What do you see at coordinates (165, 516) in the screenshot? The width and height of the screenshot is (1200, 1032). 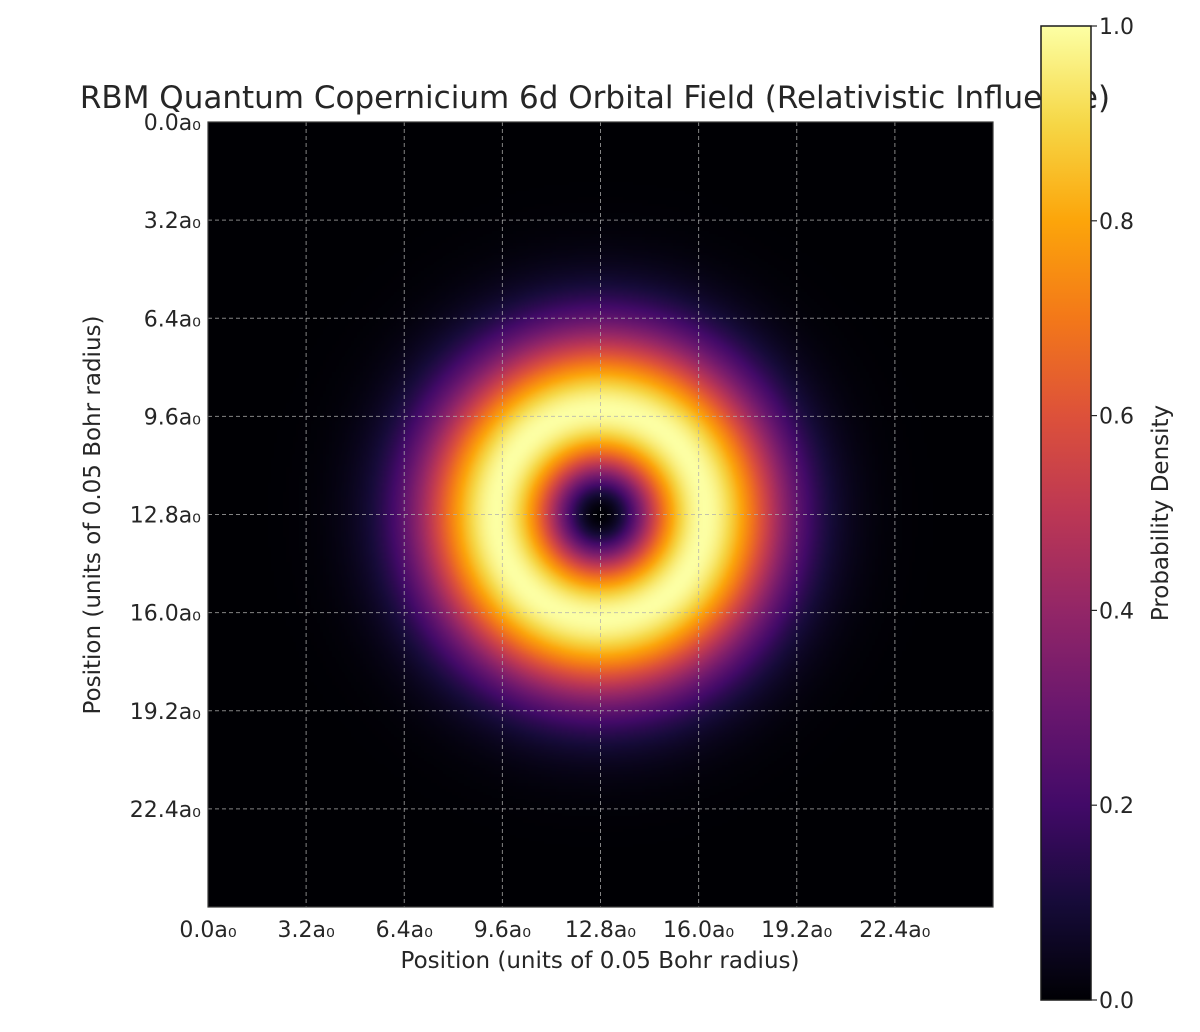 I see `y-tick-label: 12.8a₀` at bounding box center [165, 516].